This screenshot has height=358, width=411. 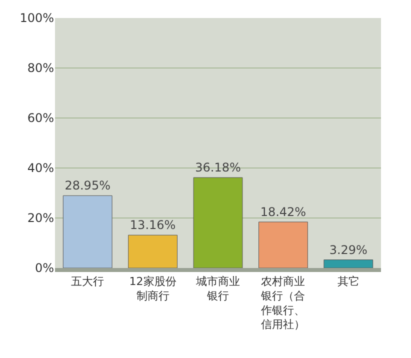 What do you see at coordinates (348, 281) in the screenshot?
I see `x-tick-label: 其它` at bounding box center [348, 281].